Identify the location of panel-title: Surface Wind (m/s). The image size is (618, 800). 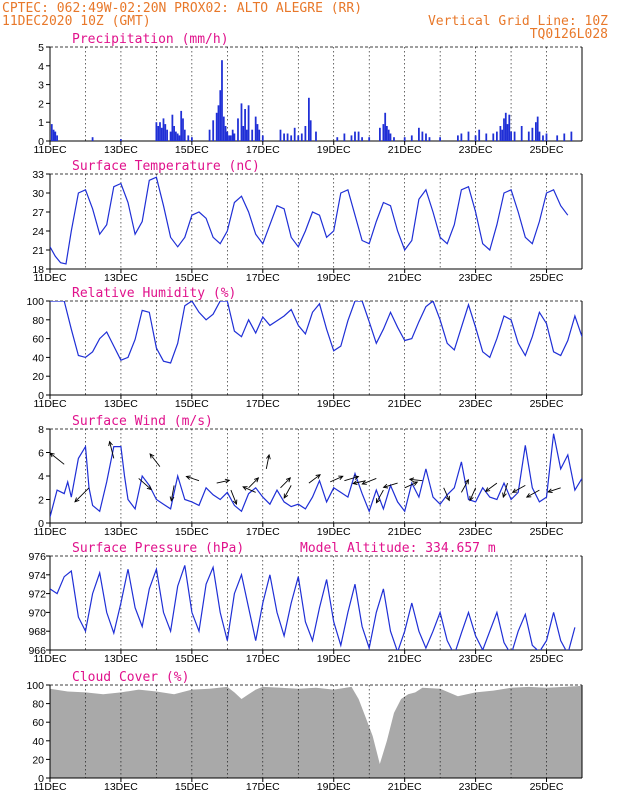
(142, 421).